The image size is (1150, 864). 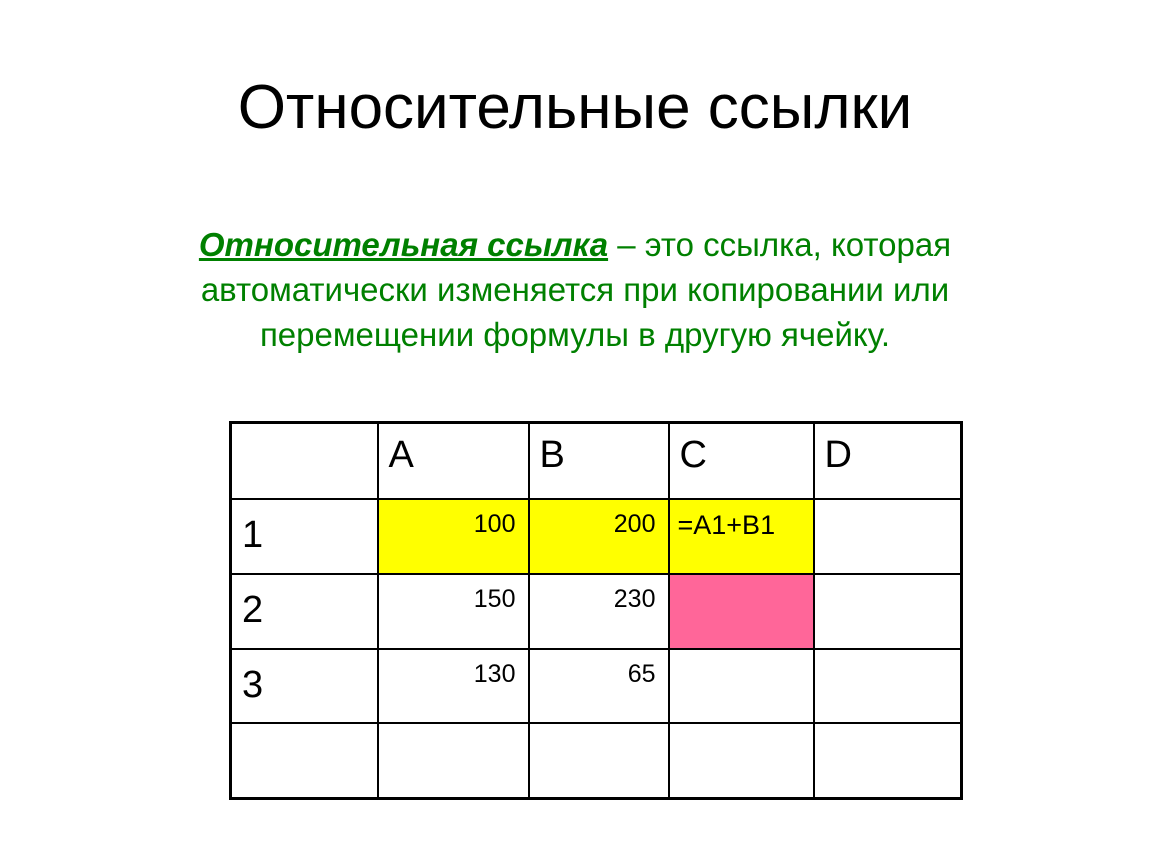 I want to click on cell-b1: 200, so click(x=598, y=536).